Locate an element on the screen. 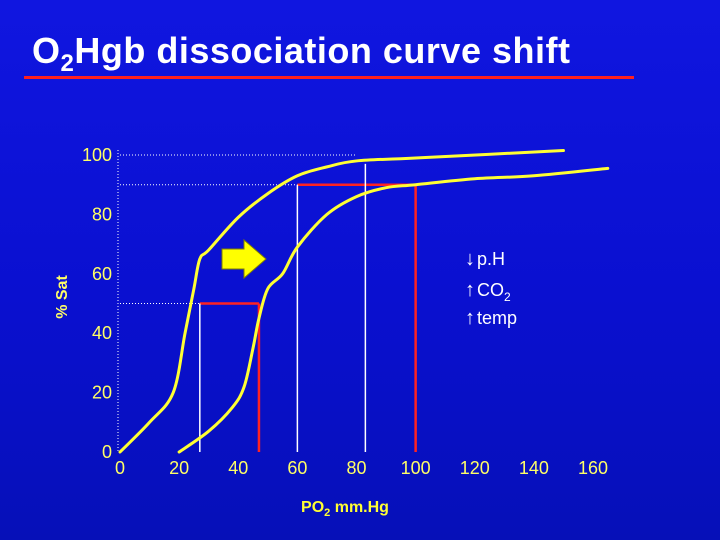 The image size is (720, 540). title-underline is located at coordinates (329, 77).